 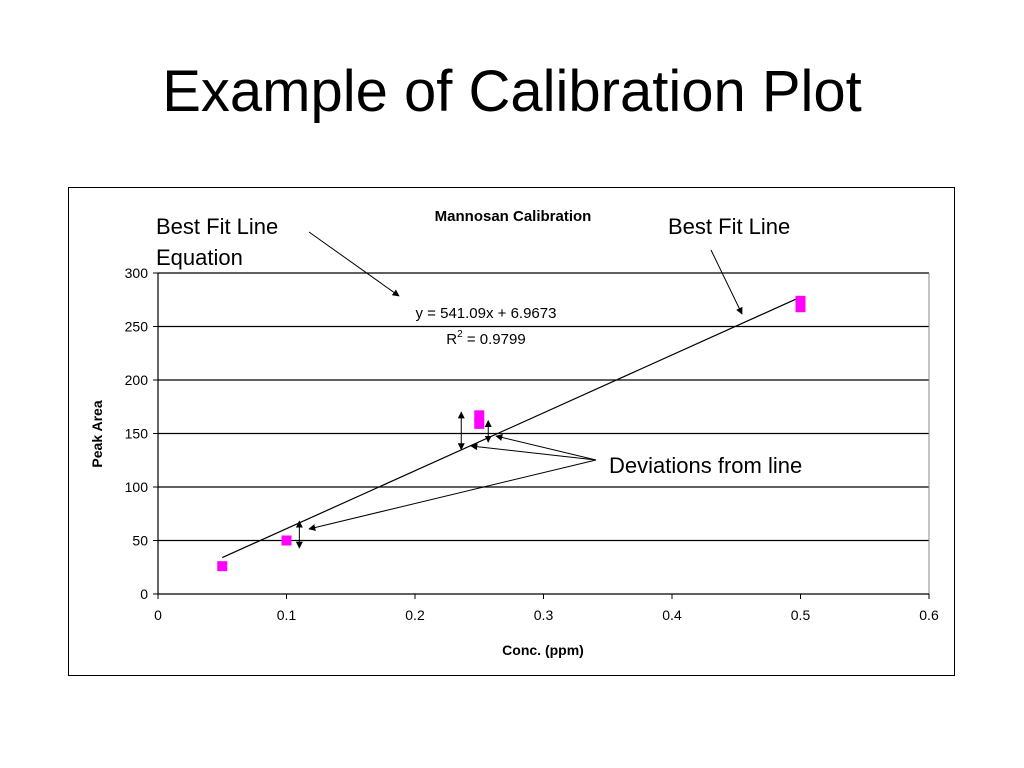 What do you see at coordinates (137, 487) in the screenshot?
I see `y-tick-label: 100` at bounding box center [137, 487].